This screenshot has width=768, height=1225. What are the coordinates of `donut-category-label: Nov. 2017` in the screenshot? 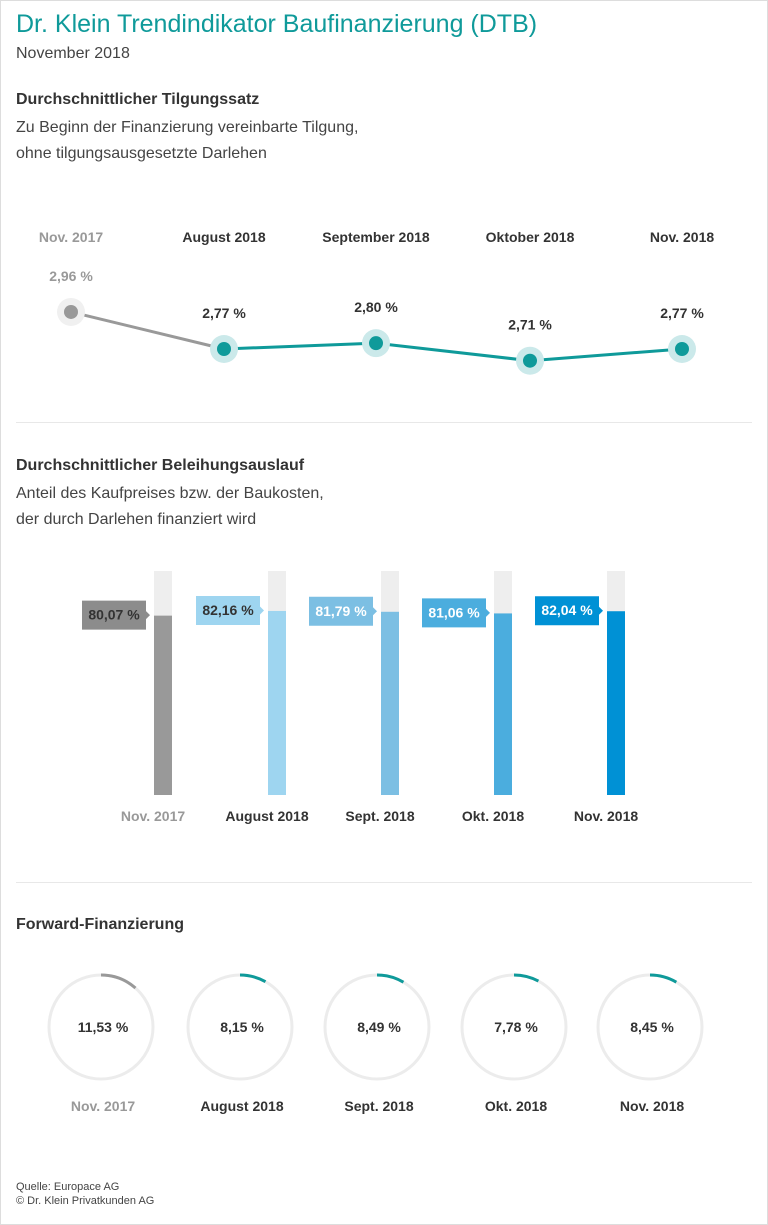 It's located at (103, 1106).